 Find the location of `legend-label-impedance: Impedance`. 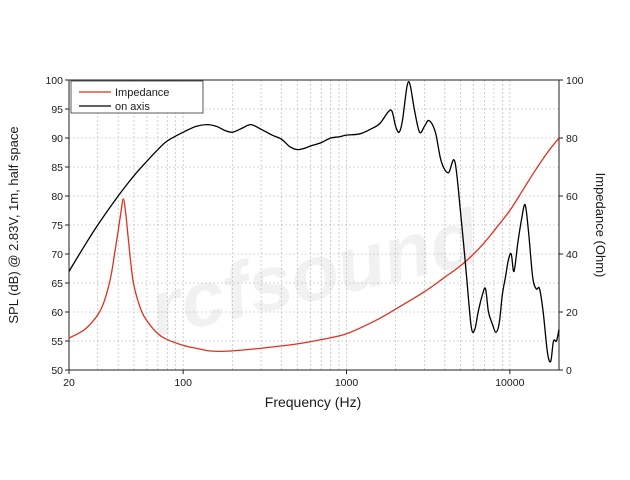

legend-label-impedance: Impedance is located at coordinates (142, 93).